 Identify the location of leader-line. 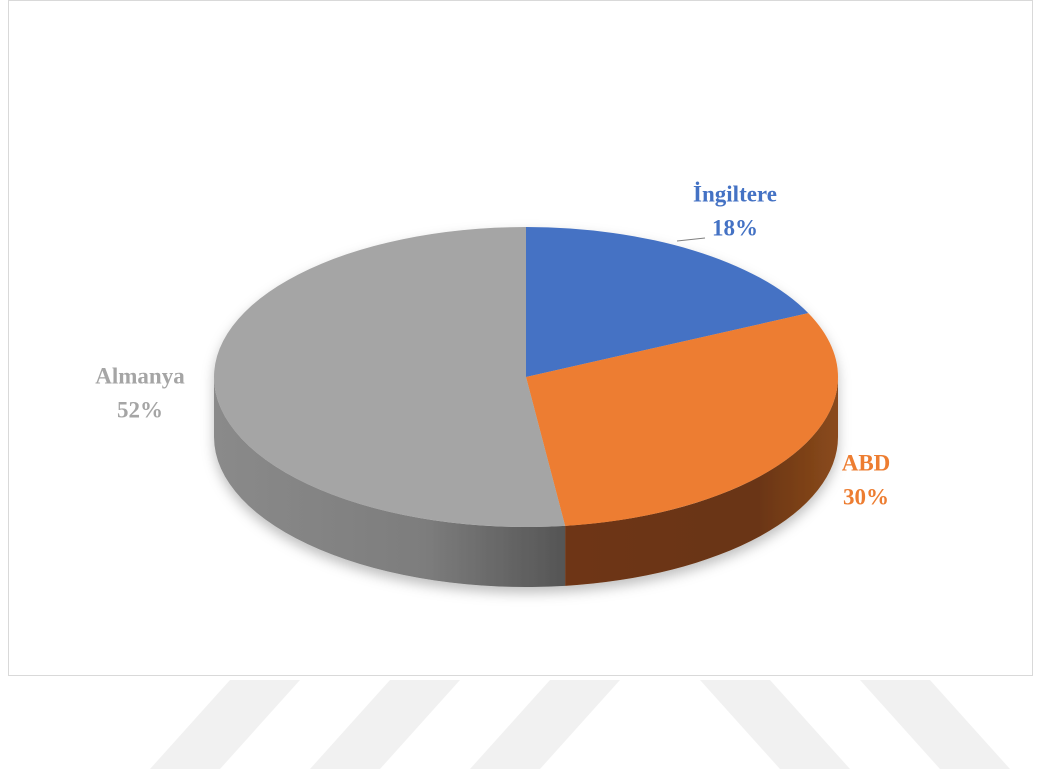
(691, 239).